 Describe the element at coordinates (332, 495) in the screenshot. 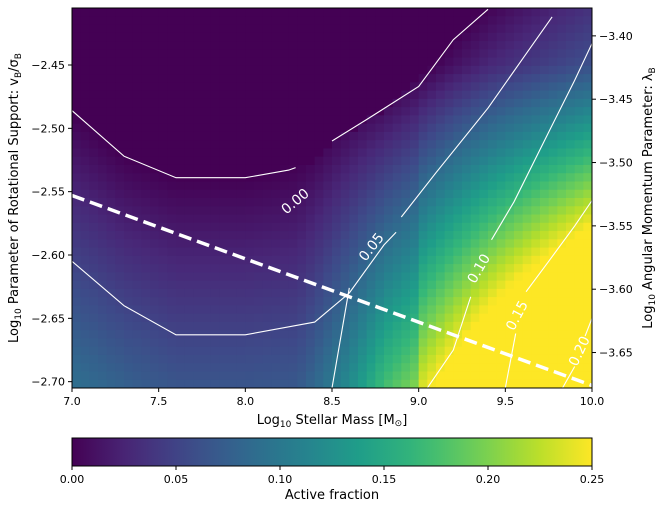

I see `colorbar-label: Active fraction` at that location.